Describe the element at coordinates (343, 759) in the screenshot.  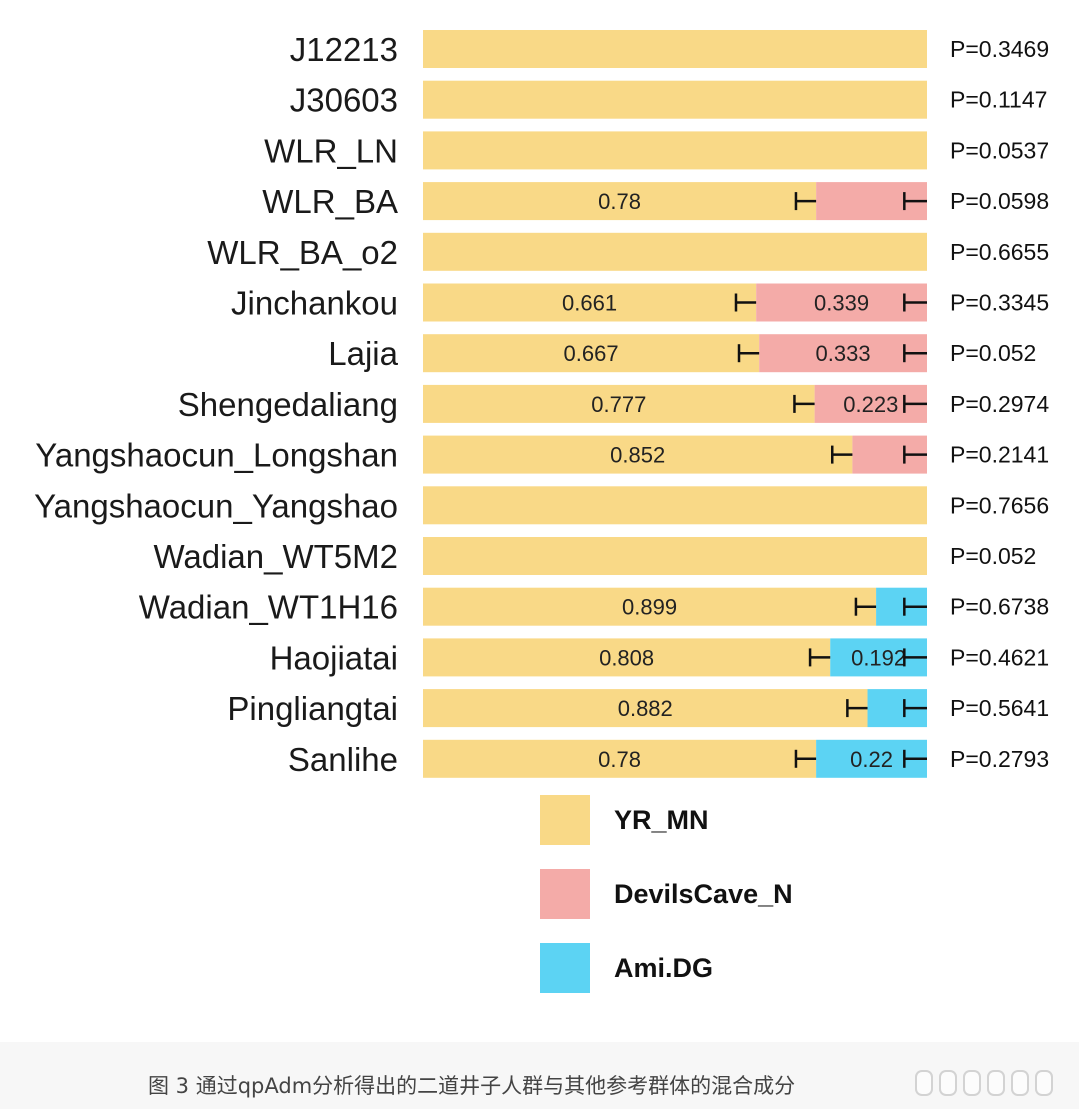
I see `category-label: Sanlihe` at that location.